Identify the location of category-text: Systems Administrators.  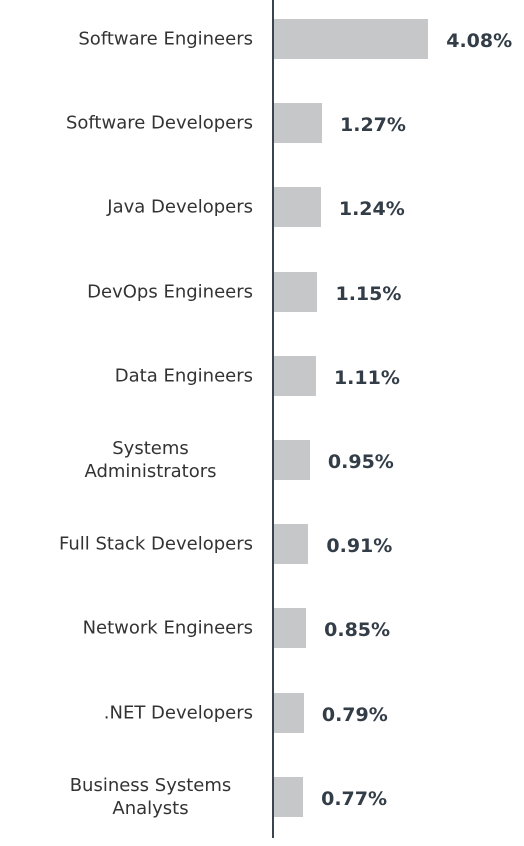
(150, 460).